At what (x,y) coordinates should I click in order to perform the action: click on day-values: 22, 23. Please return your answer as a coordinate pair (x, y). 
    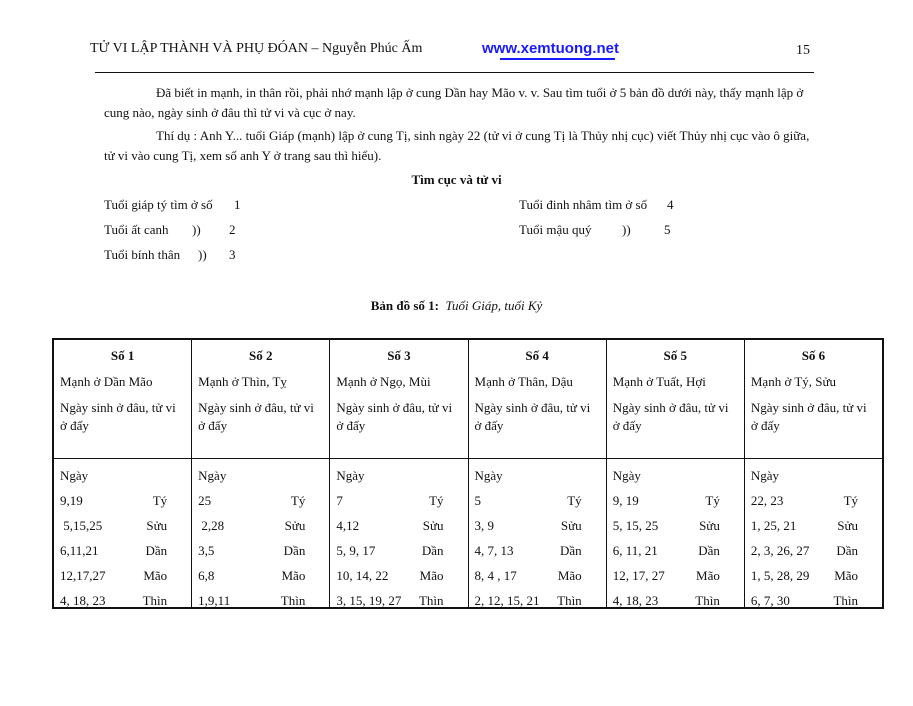
    Looking at the image, I should click on (767, 500).